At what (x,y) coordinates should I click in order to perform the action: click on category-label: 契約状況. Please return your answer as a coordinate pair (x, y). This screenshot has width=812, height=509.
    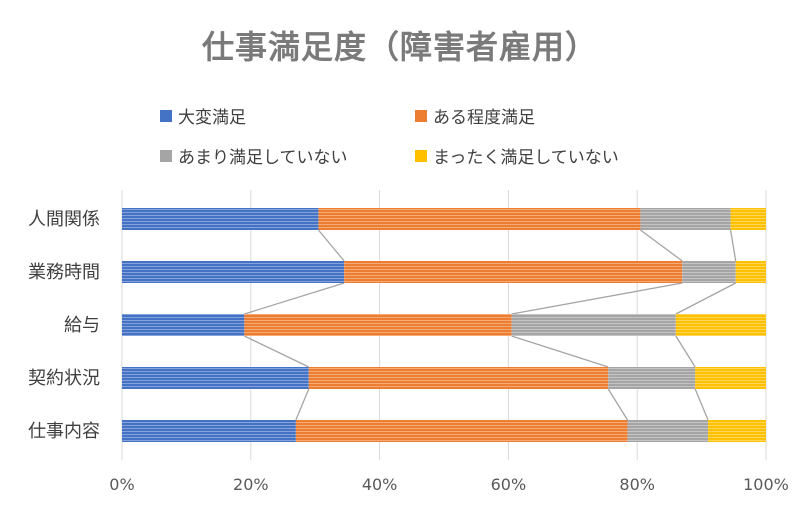
    Looking at the image, I should click on (64, 378).